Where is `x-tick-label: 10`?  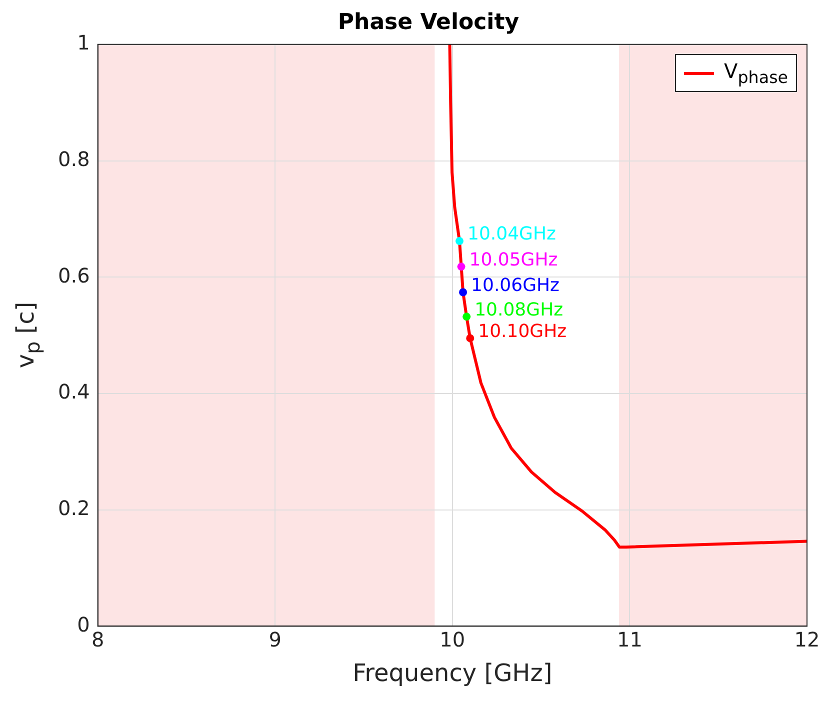
x-tick-label: 10 is located at coordinates (453, 639).